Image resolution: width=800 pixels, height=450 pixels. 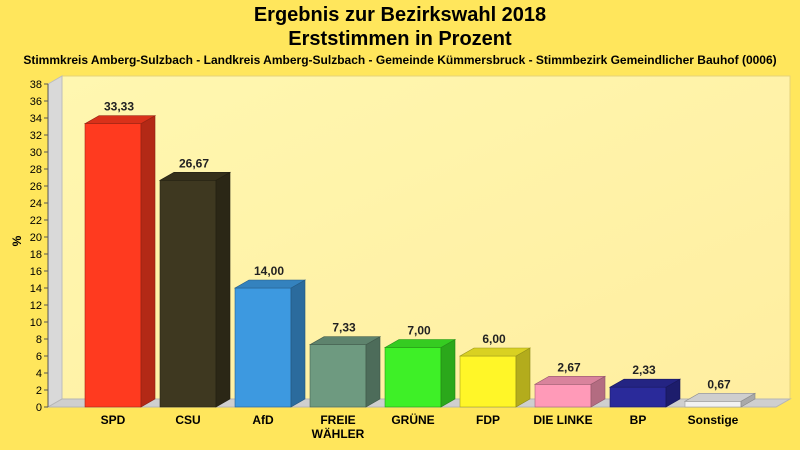 What do you see at coordinates (337, 420) in the screenshot?
I see `x-tick-label: FREIE` at bounding box center [337, 420].